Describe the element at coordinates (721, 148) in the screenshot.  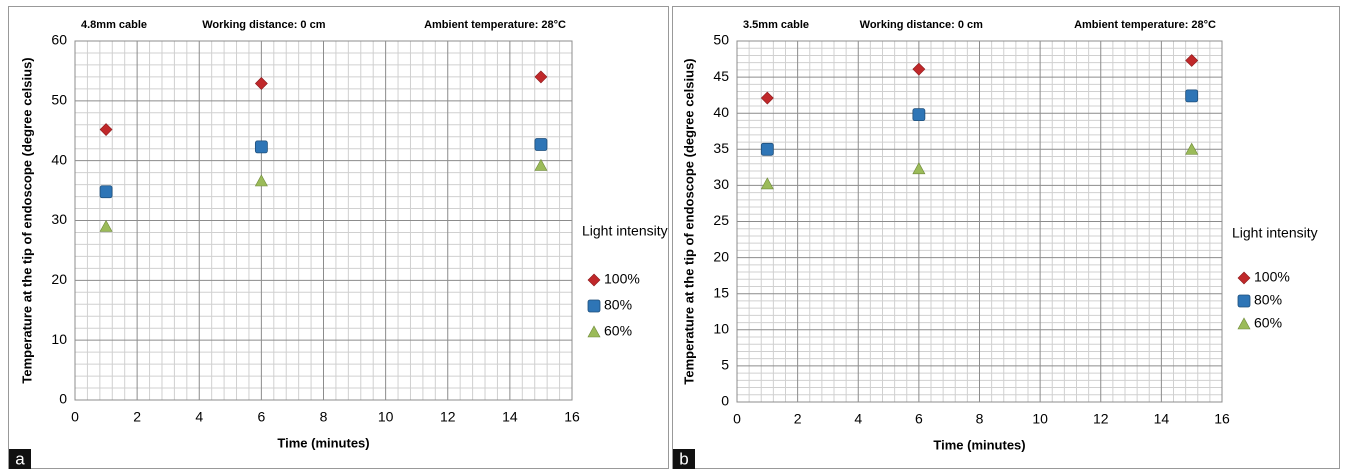
I see `y-tick-label: 35` at that location.